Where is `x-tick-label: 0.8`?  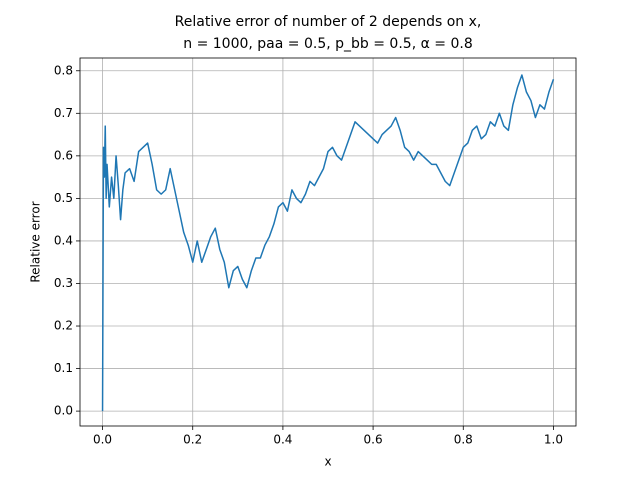 x-tick-label: 0.8 is located at coordinates (463, 440).